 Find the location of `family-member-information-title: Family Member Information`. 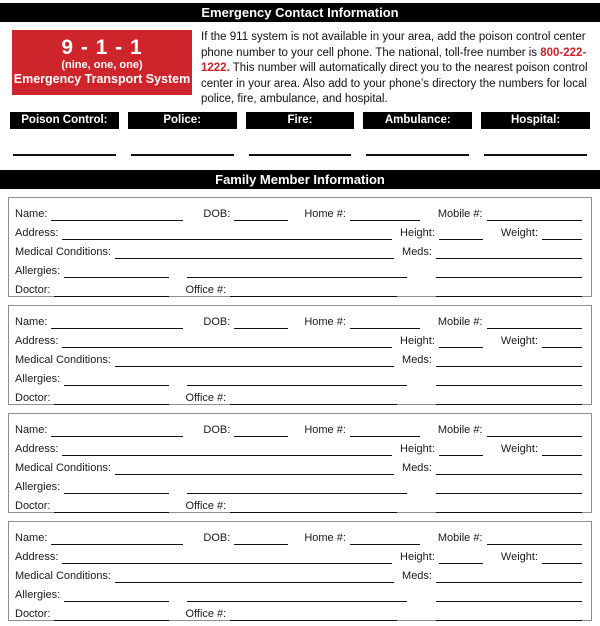

family-member-information-title: Family Member Information is located at coordinates (300, 179).